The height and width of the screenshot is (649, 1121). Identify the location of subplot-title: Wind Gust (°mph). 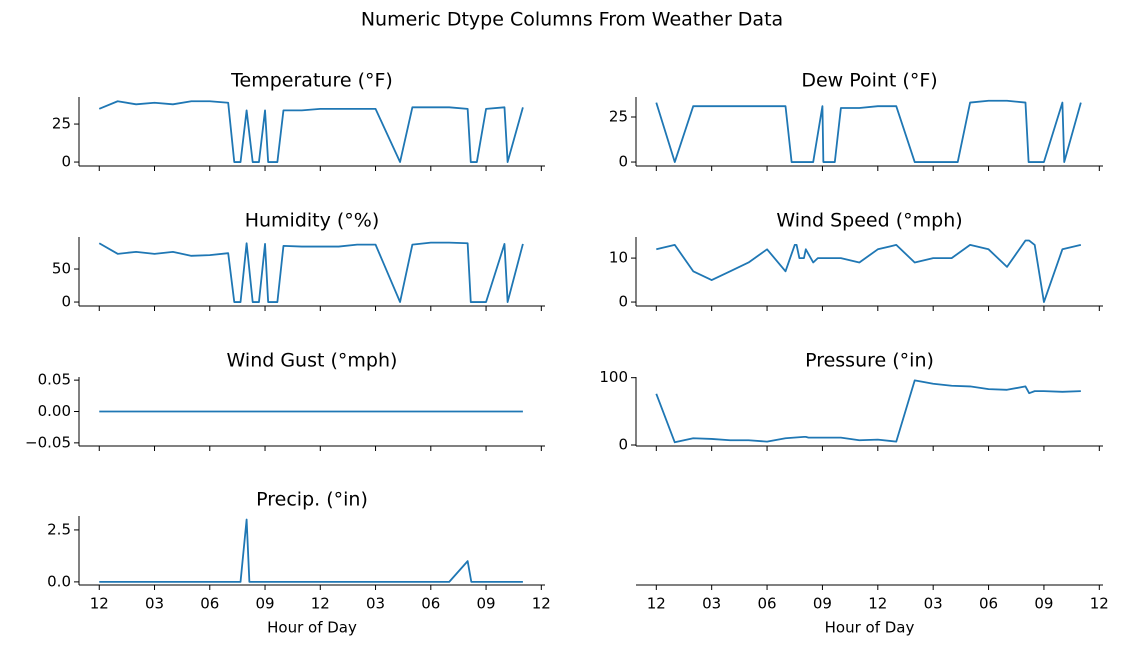
(312, 361).